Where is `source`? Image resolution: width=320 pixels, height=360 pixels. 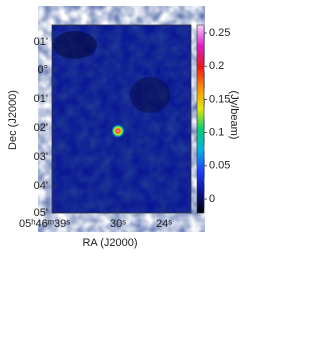 source is located at coordinates (118, 131).